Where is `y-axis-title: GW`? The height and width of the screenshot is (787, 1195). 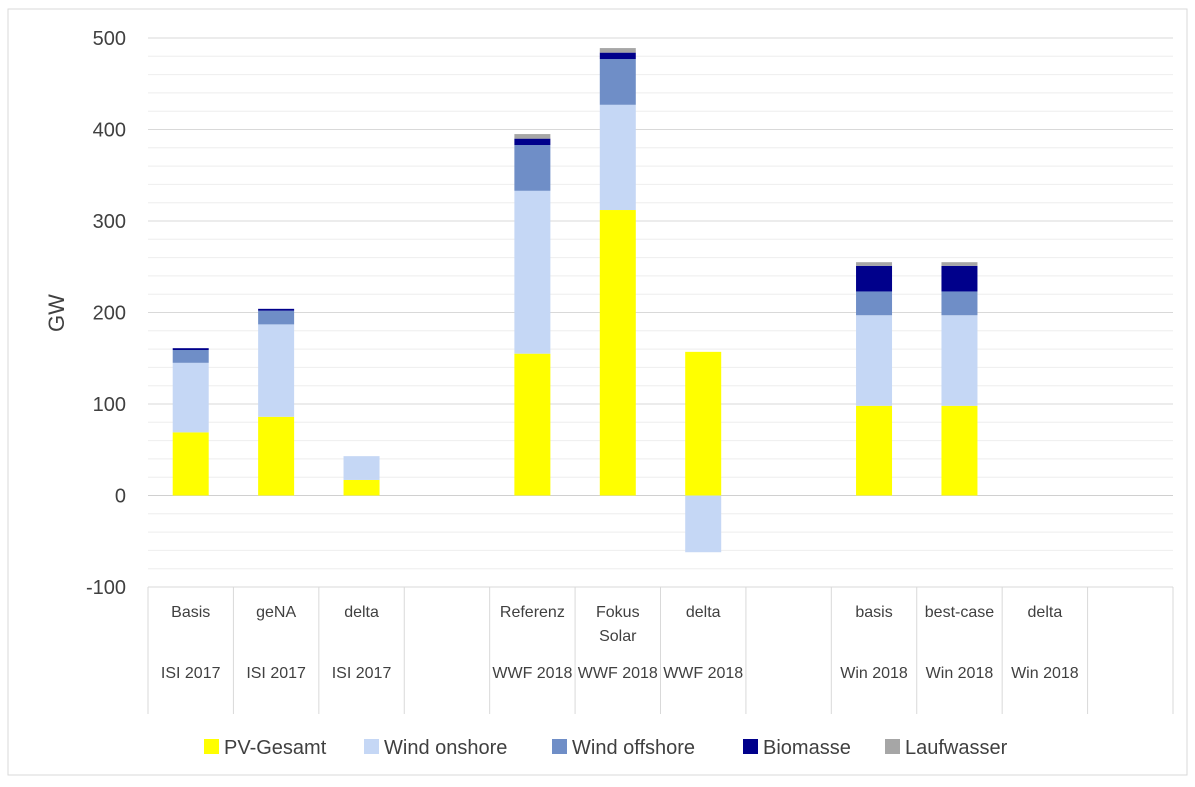
y-axis-title: GW is located at coordinates (56, 313).